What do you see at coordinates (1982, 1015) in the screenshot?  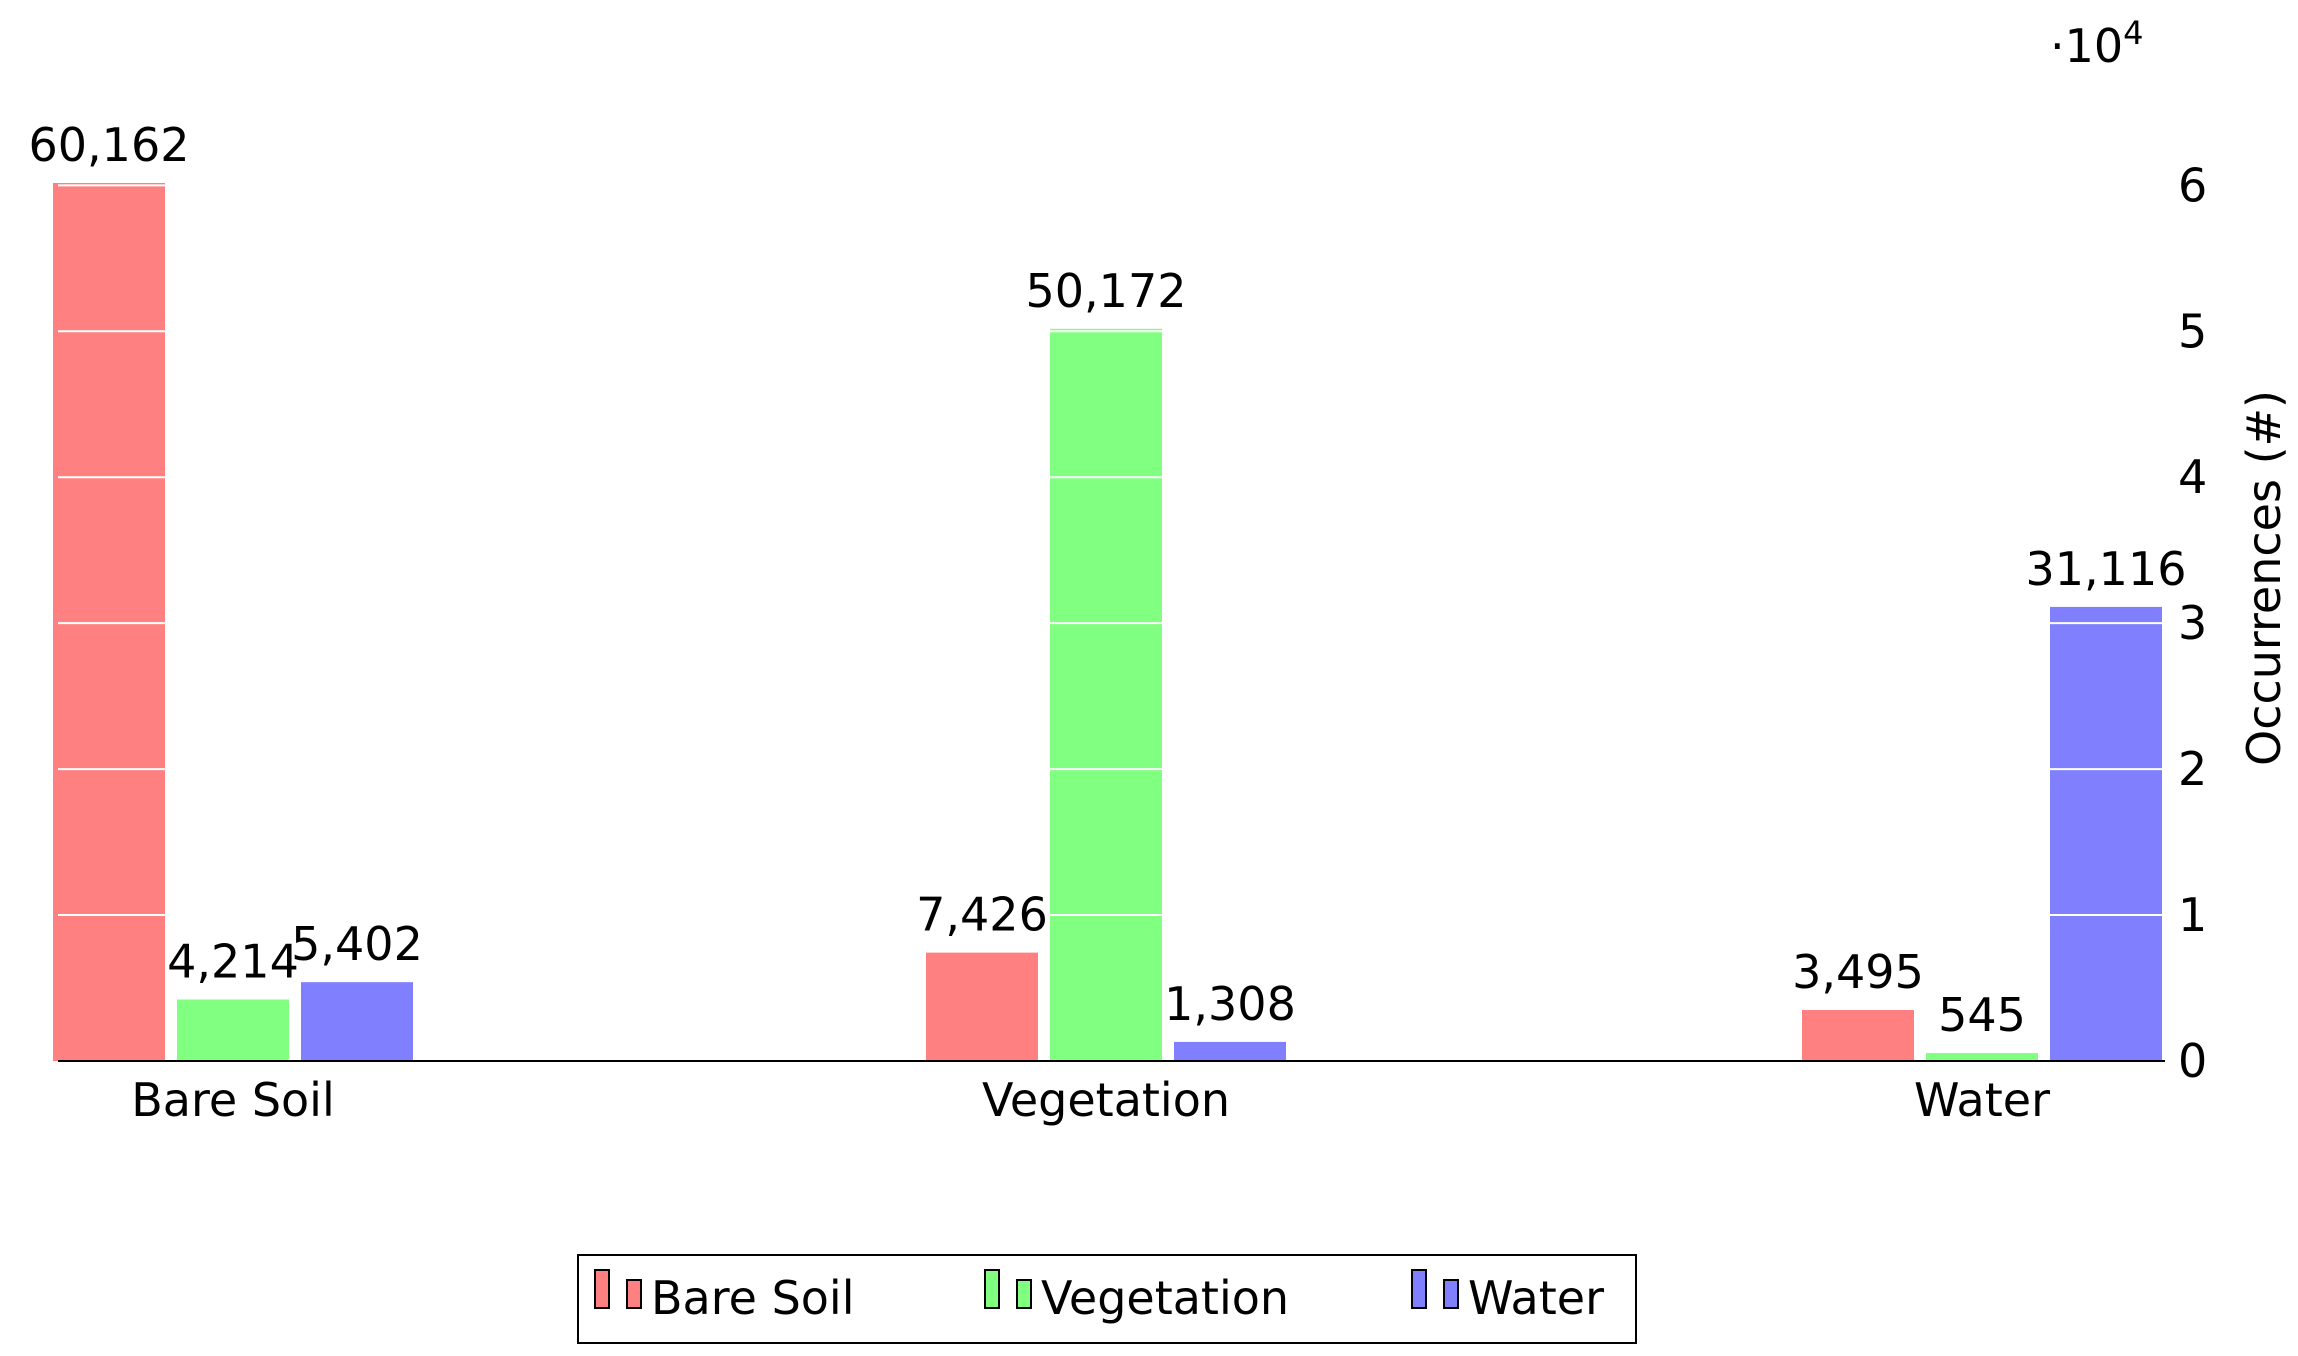 I see `data-label-vegetation-water: 545` at bounding box center [1982, 1015].